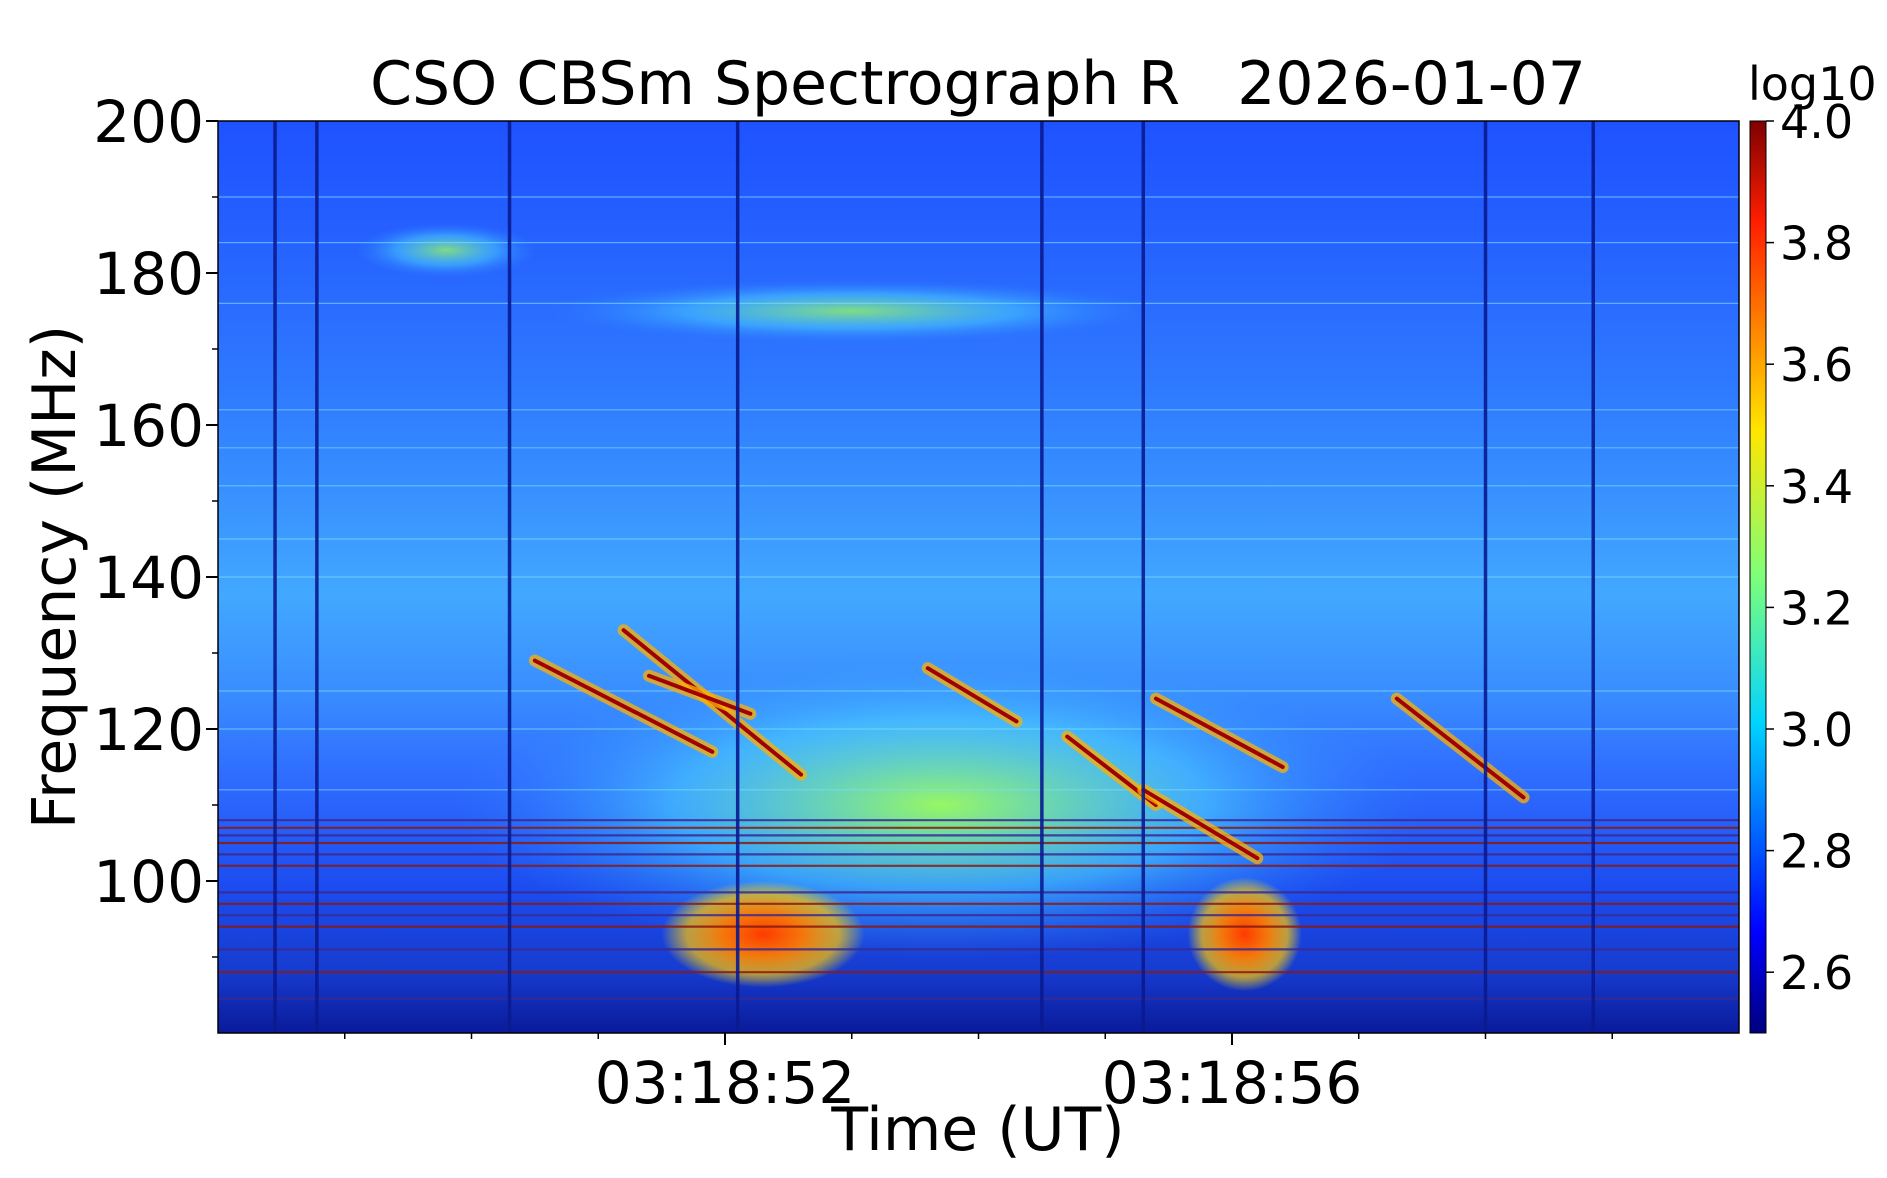 The height and width of the screenshot is (1178, 1887). I want to click on y-axis: 100 120 140 160 180 200, so click(155, 523).